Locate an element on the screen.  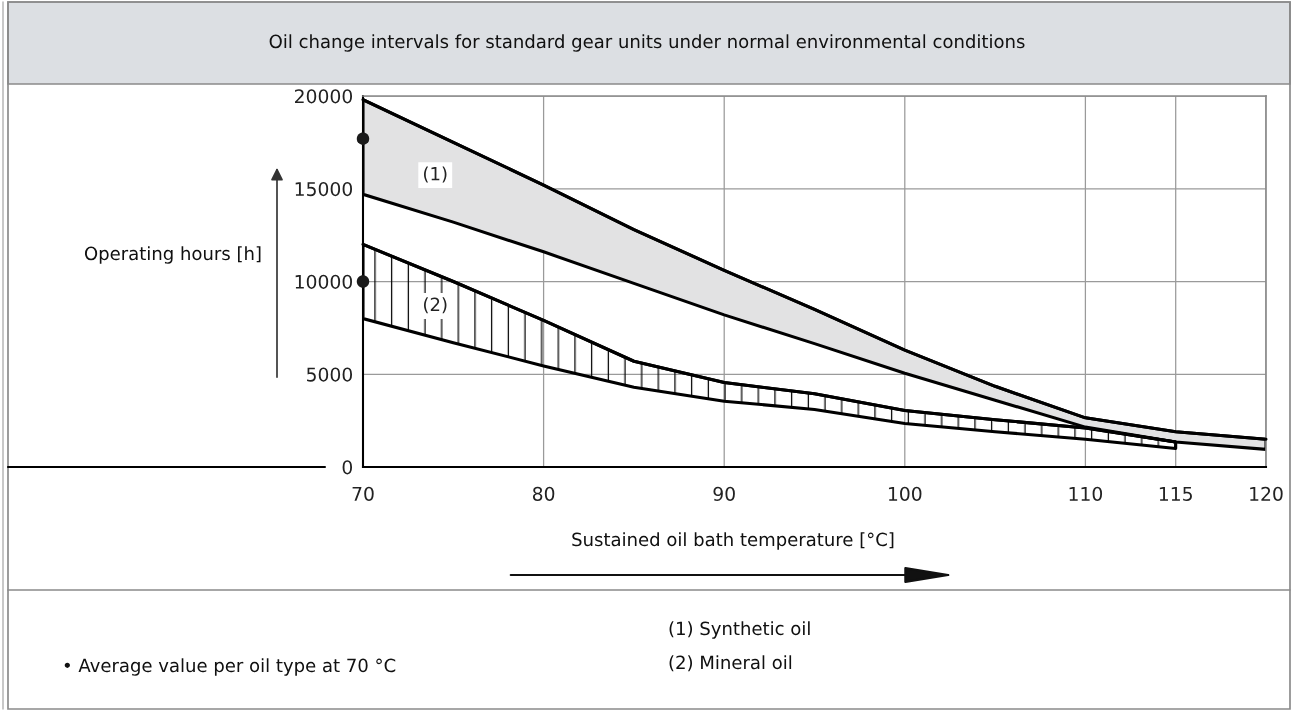
y-tick-label: 5000 is located at coordinates (330, 374).